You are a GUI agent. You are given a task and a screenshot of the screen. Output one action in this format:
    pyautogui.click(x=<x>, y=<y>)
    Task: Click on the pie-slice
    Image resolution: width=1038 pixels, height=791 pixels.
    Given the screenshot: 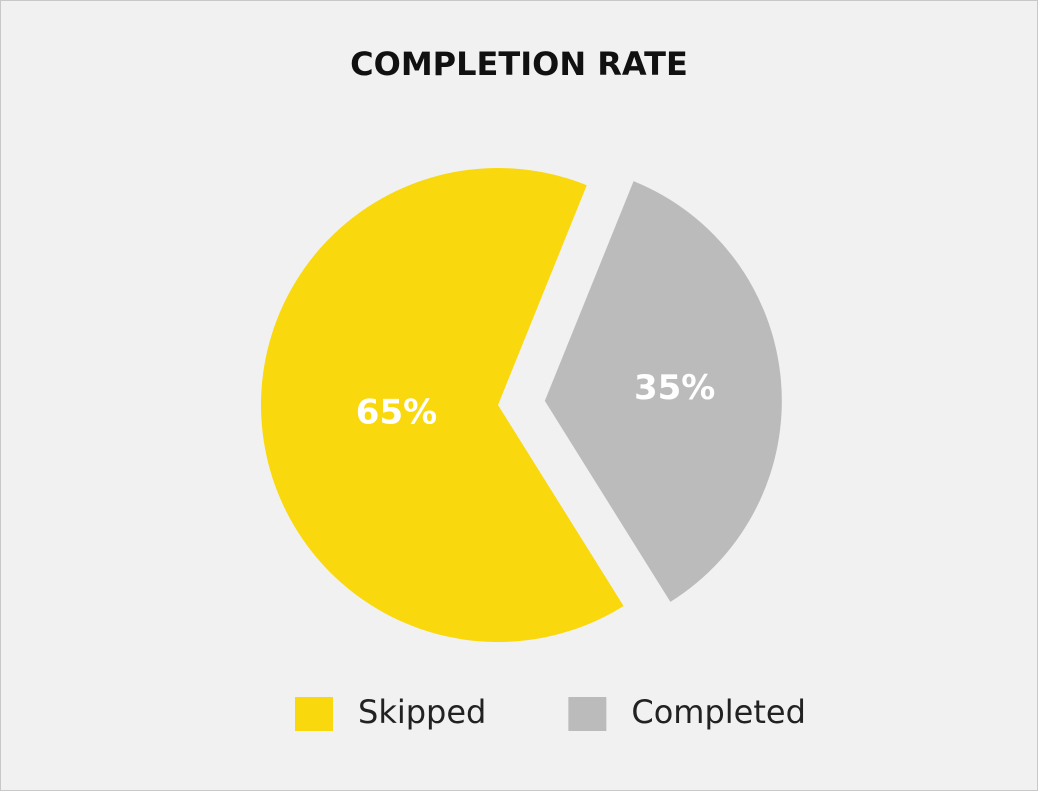 What is the action you would take?
    pyautogui.click(x=663, y=391)
    